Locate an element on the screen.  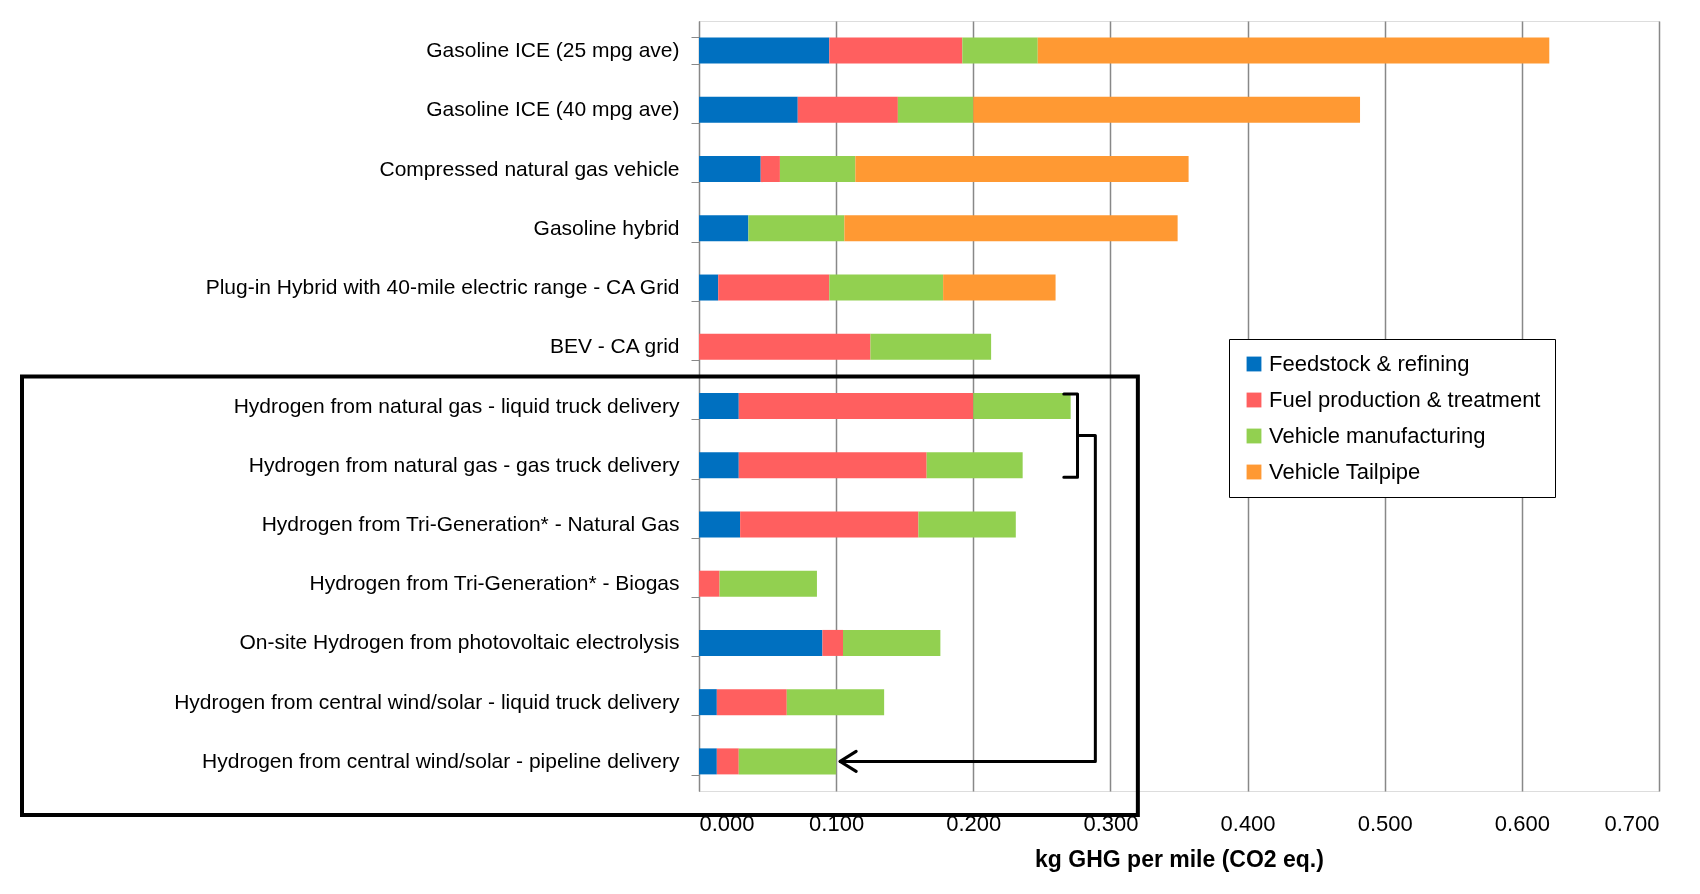
y-tick-label: Hydrogen from Tri-Generation* - Natural Gas is located at coordinates (470, 523).